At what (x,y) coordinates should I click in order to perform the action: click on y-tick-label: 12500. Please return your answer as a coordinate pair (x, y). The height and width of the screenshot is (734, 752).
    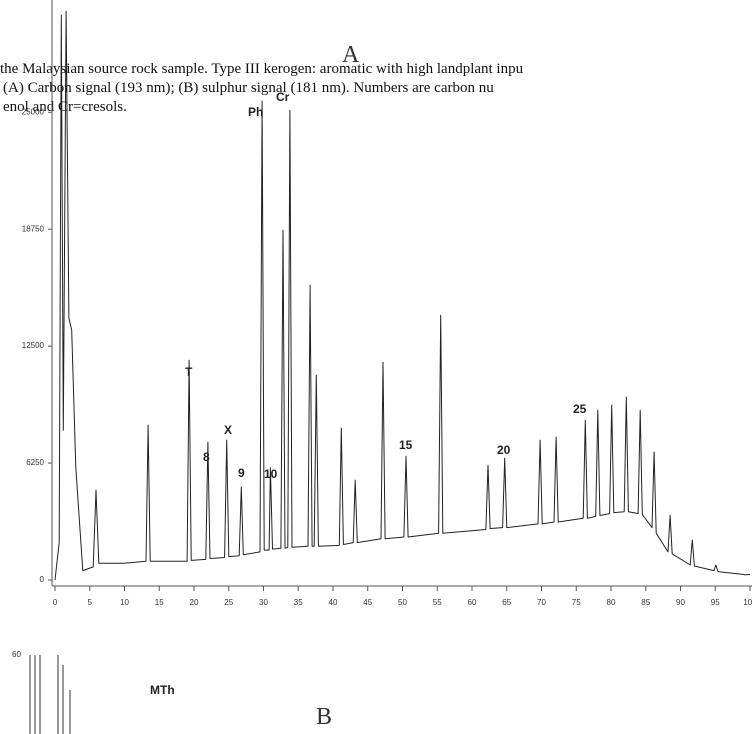
    Looking at the image, I should click on (33, 345).